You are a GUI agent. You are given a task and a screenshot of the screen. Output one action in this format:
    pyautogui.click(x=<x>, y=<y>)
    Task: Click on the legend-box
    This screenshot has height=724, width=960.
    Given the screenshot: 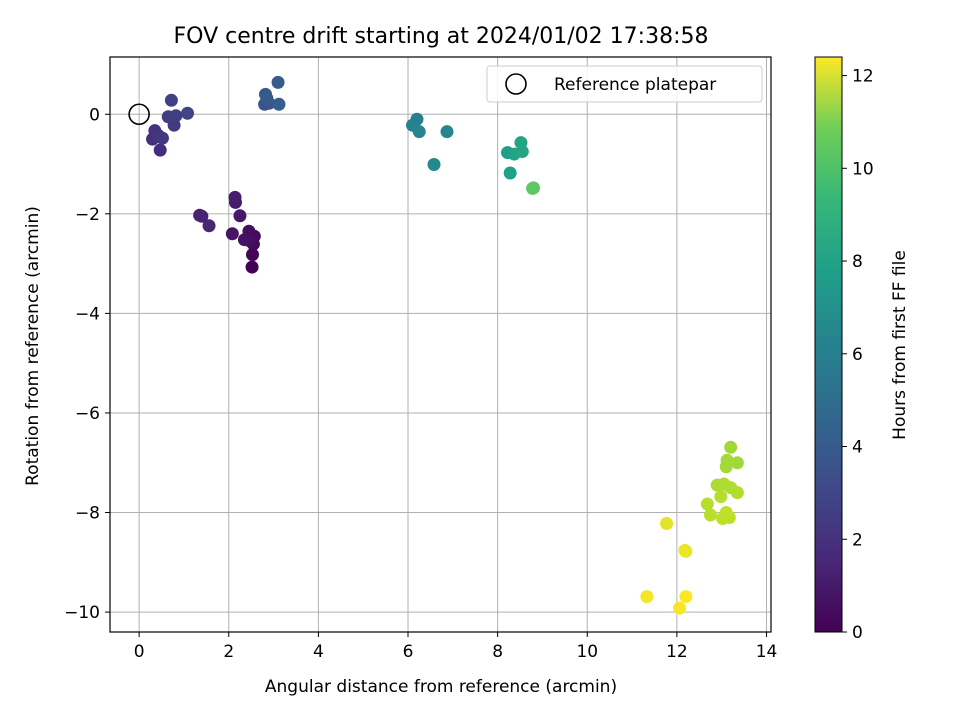 What is the action you would take?
    pyautogui.click(x=624, y=84)
    